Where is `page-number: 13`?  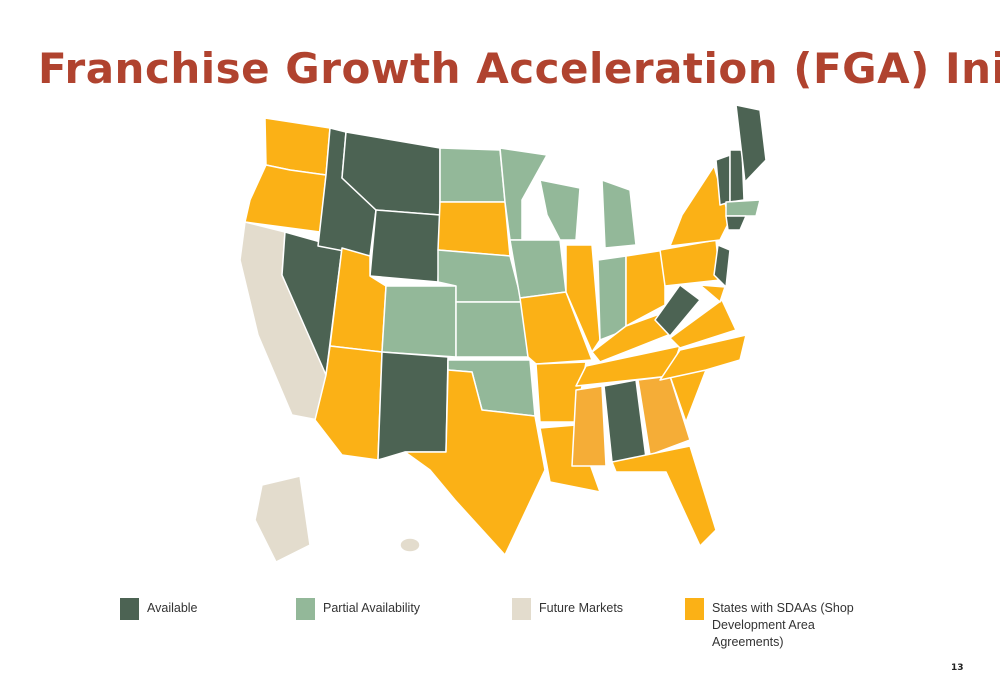 page-number: 13 is located at coordinates (957, 668).